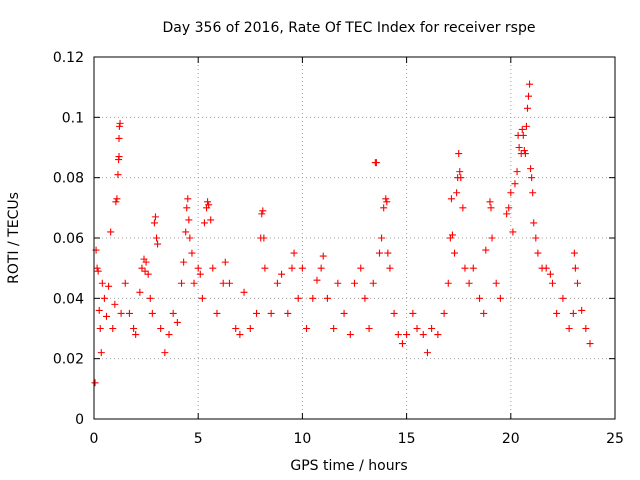 The image size is (640, 480). Describe the element at coordinates (302, 439) in the screenshot. I see `x-tick-label: 10` at that location.